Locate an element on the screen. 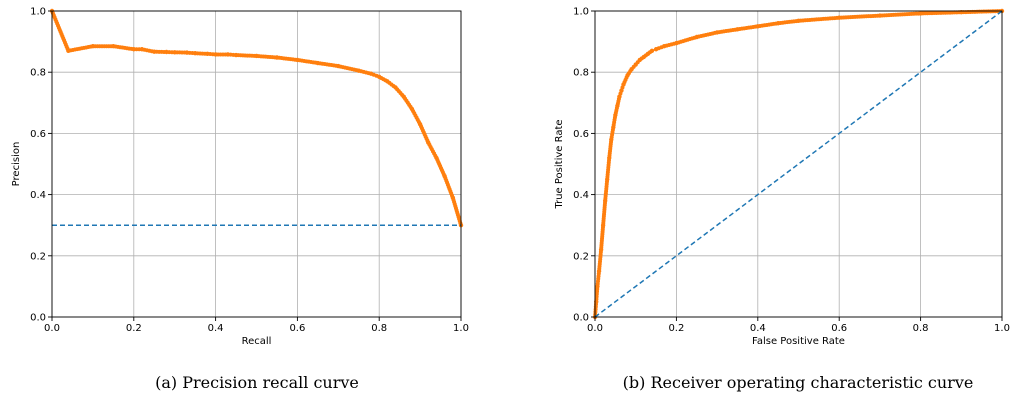 The height and width of the screenshot is (400, 1014). y-axis-label: Precision is located at coordinates (16, 164).